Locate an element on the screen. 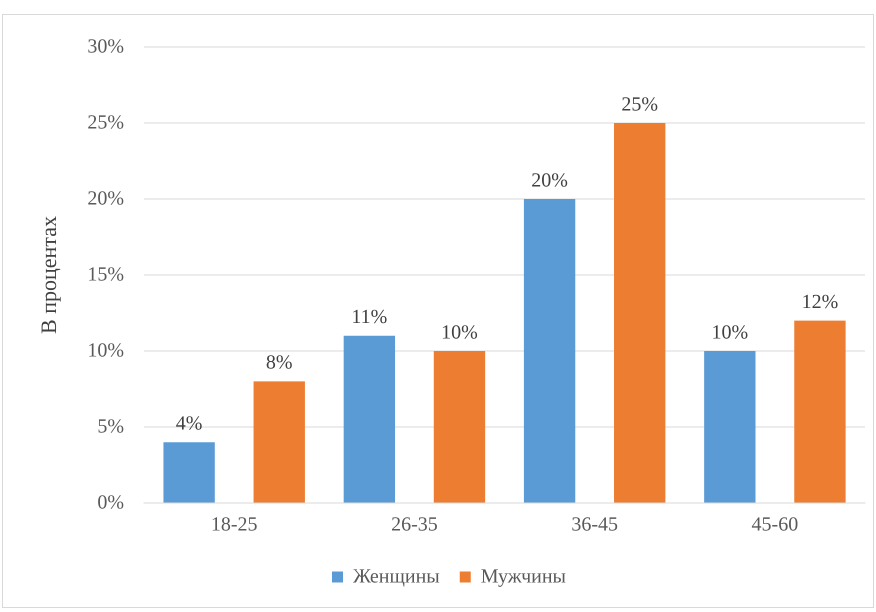 This screenshot has height=612, width=876. x-tick-label: 26-35 is located at coordinates (414, 524).